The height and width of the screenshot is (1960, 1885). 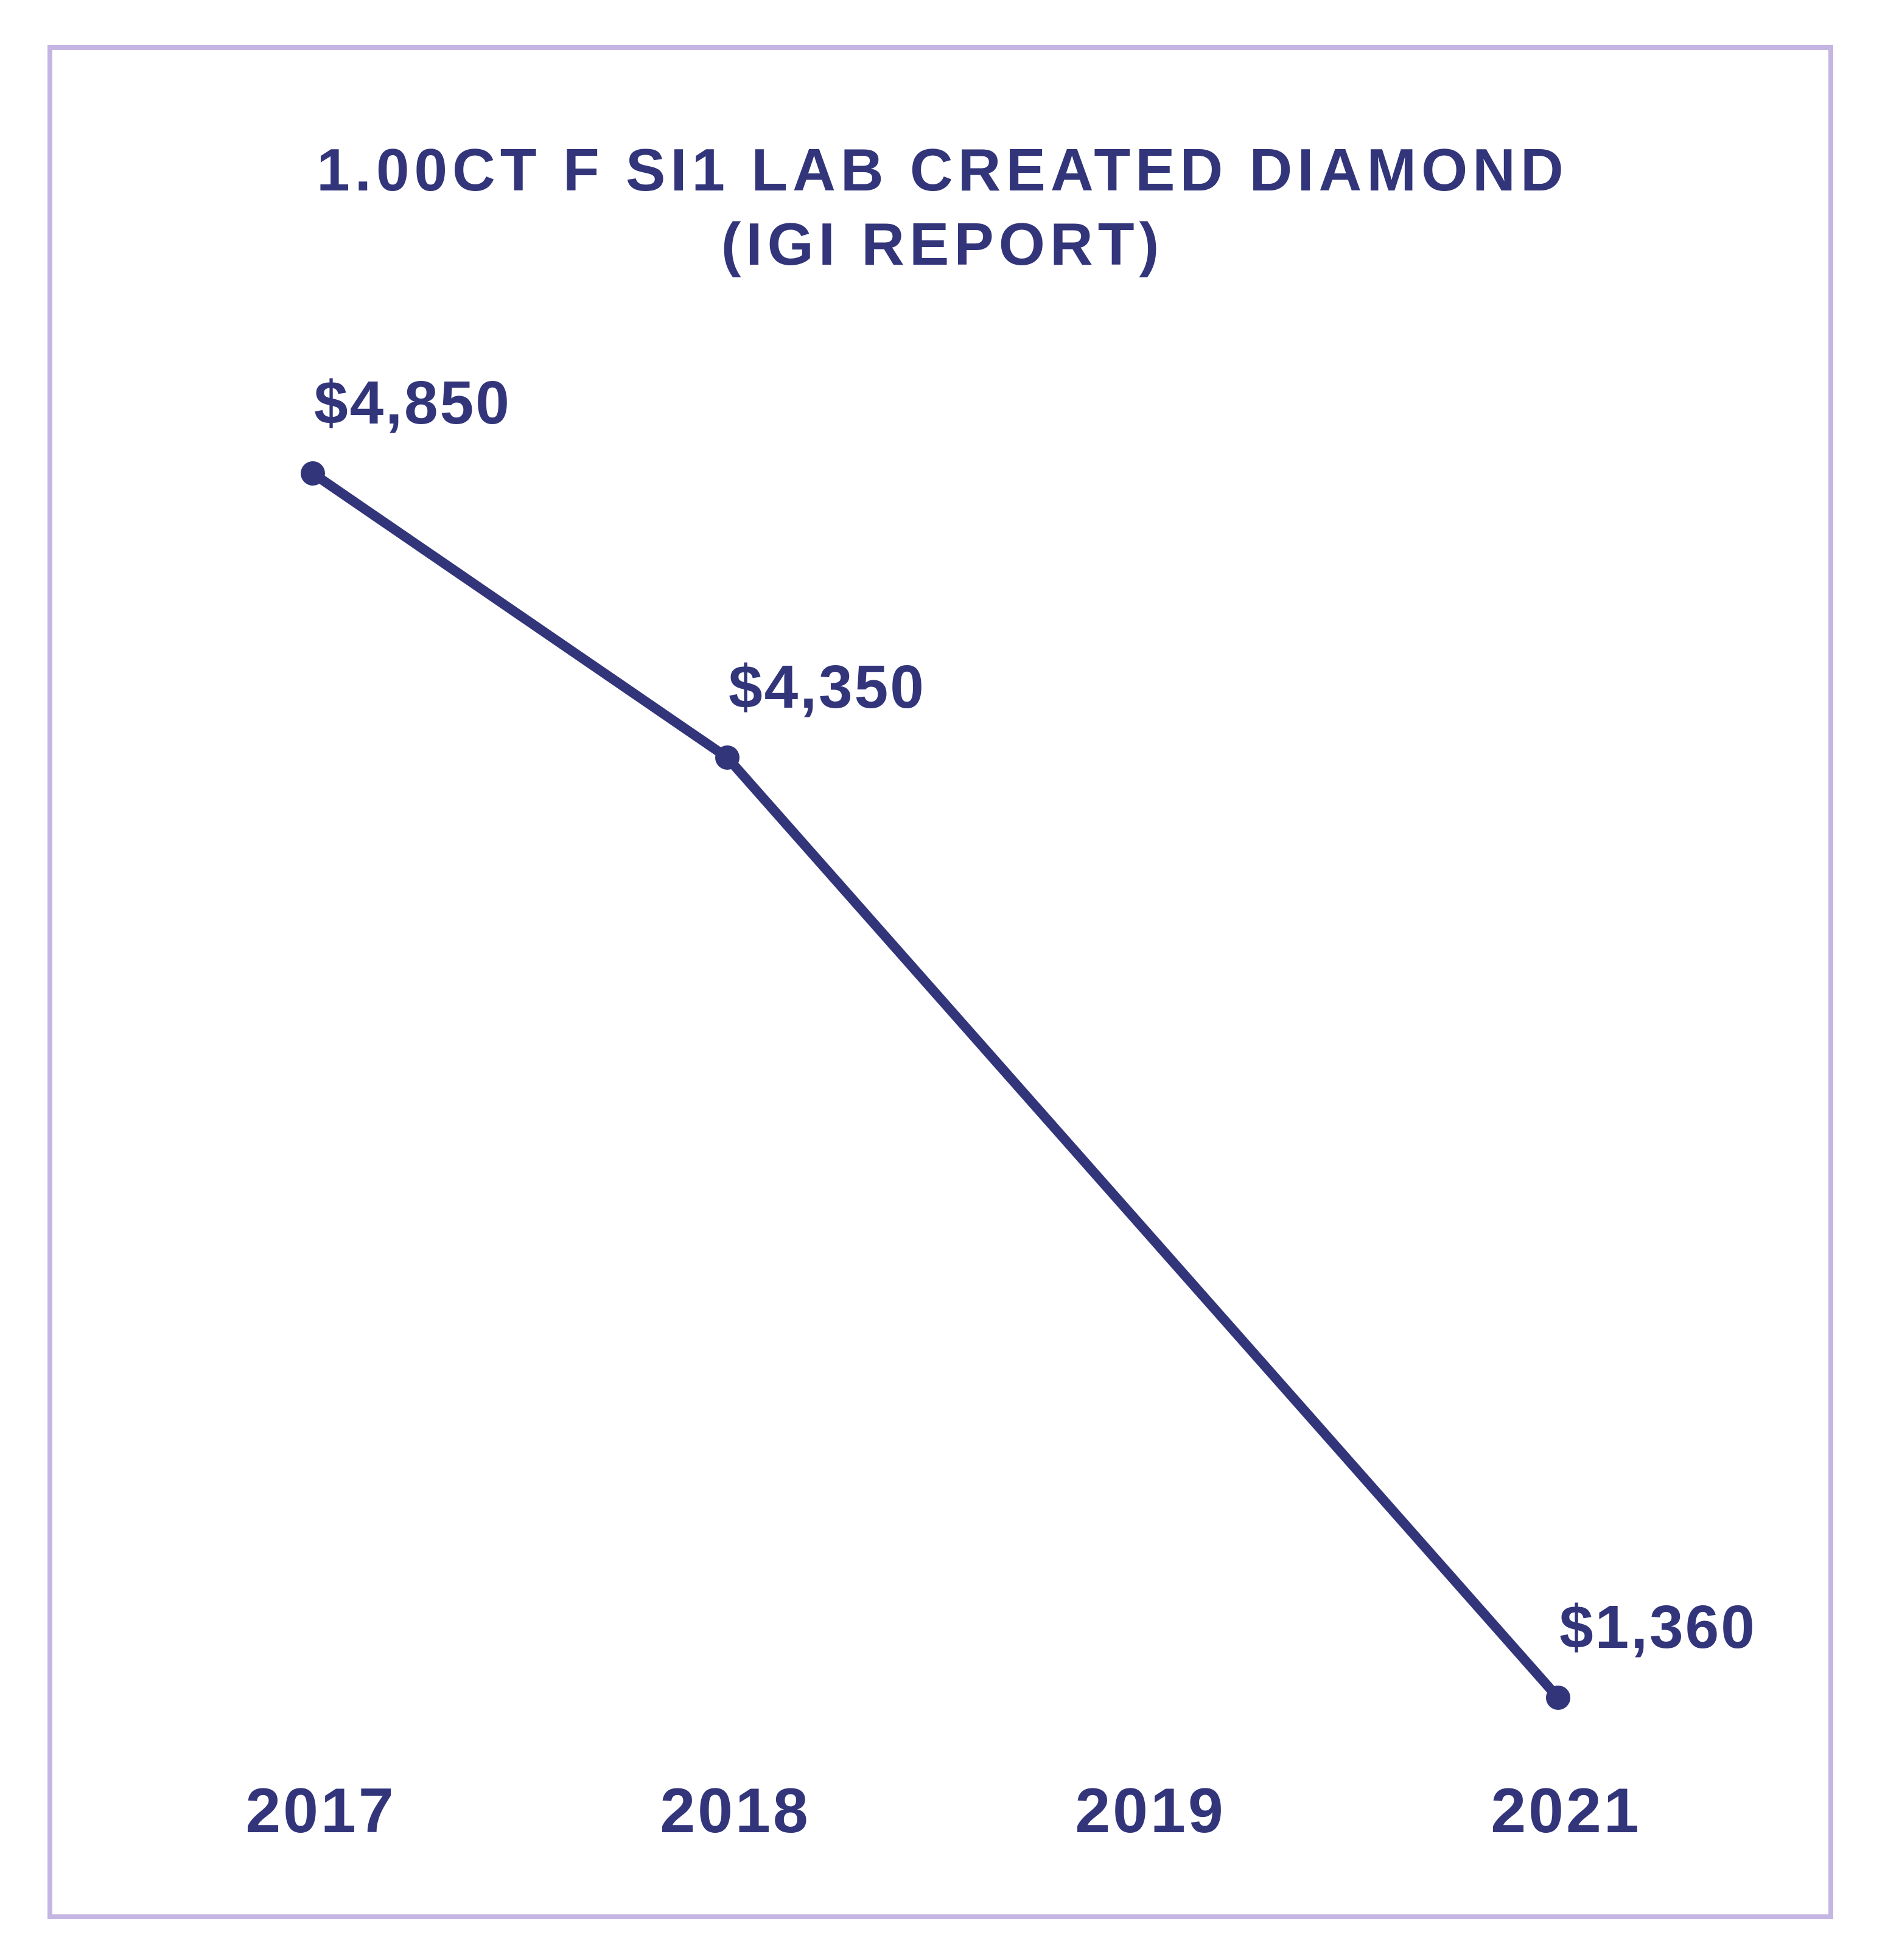 I want to click on data-label-2021: $1,360, so click(x=1658, y=1627).